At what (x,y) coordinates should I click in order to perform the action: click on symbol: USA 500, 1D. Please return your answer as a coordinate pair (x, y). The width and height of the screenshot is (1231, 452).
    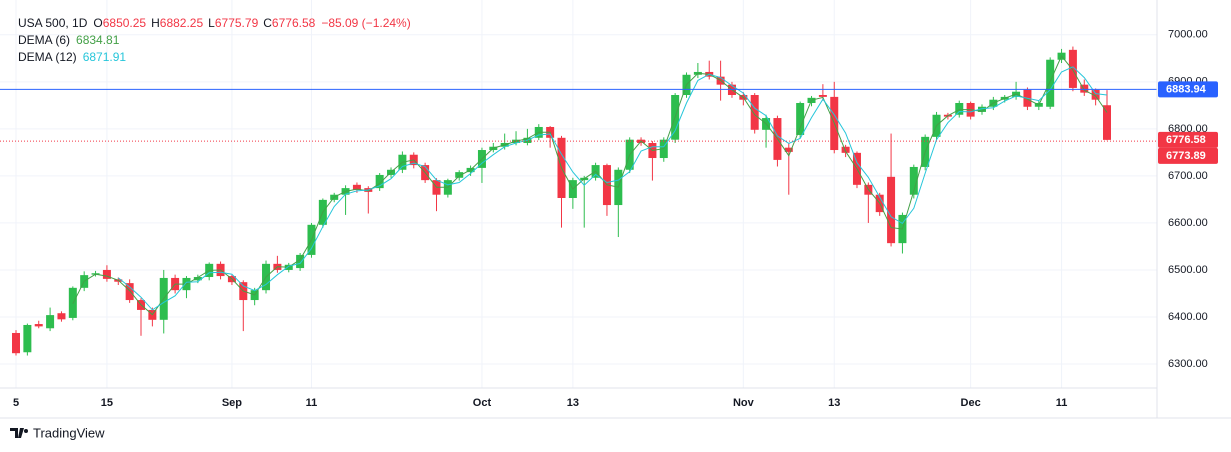
    Looking at the image, I should click on (53, 23).